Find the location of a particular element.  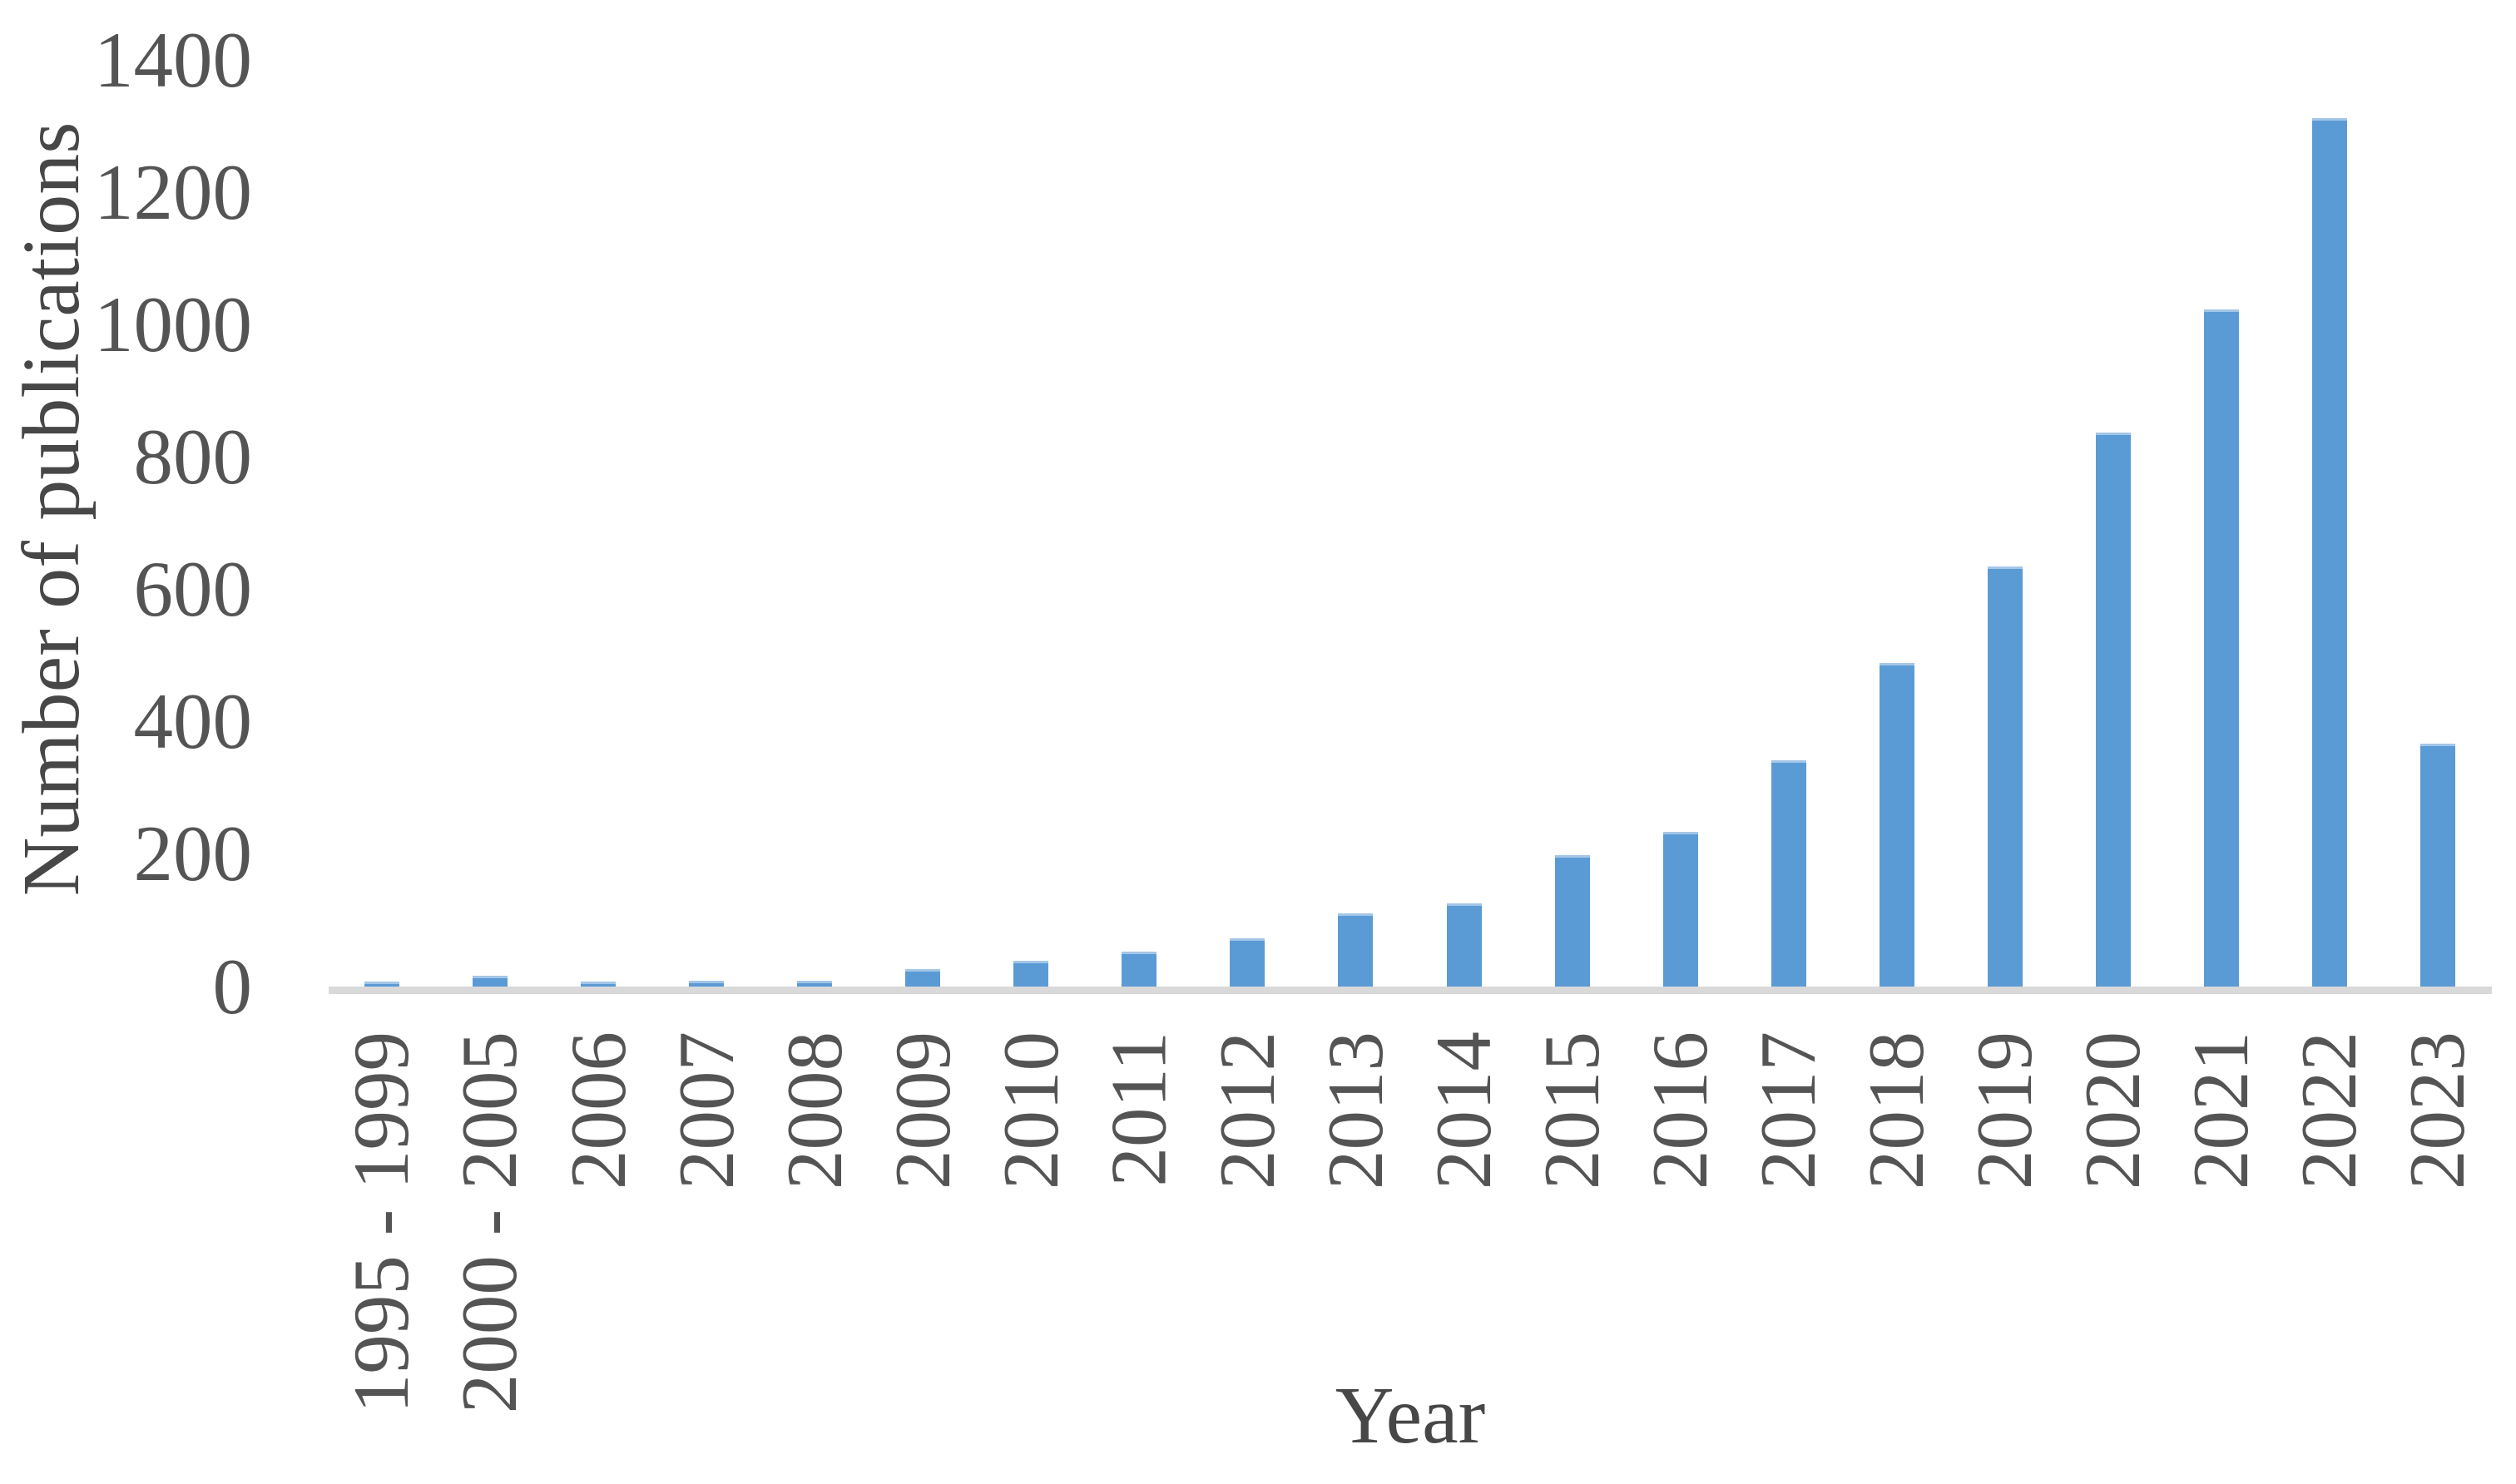

bar-2023 is located at coordinates (2437, 866).